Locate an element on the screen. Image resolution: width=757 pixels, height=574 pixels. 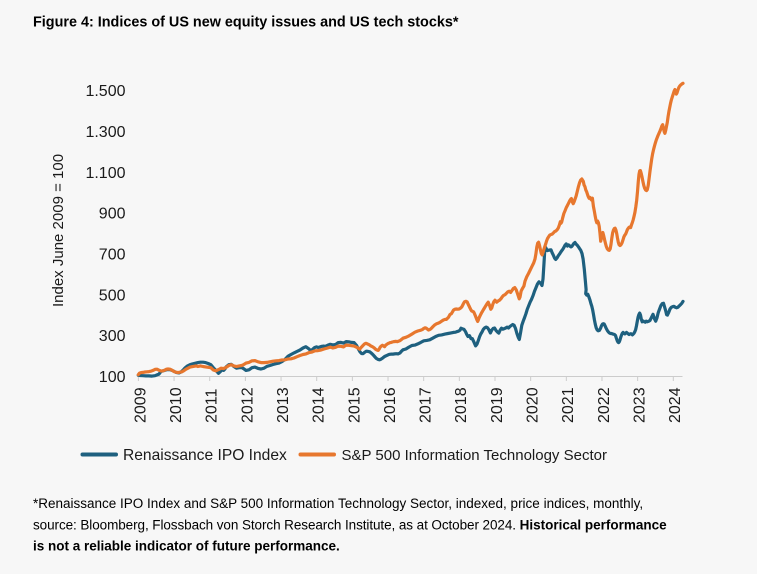
svg-text: 2015 is located at coordinates (354, 405).